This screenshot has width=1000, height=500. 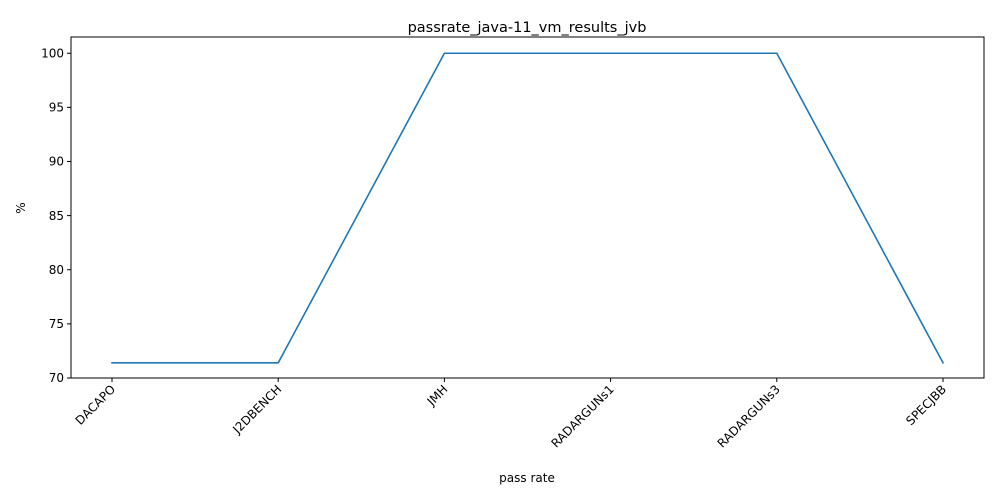 What do you see at coordinates (95, 404) in the screenshot?
I see `x-tick-label: DACAPO` at bounding box center [95, 404].